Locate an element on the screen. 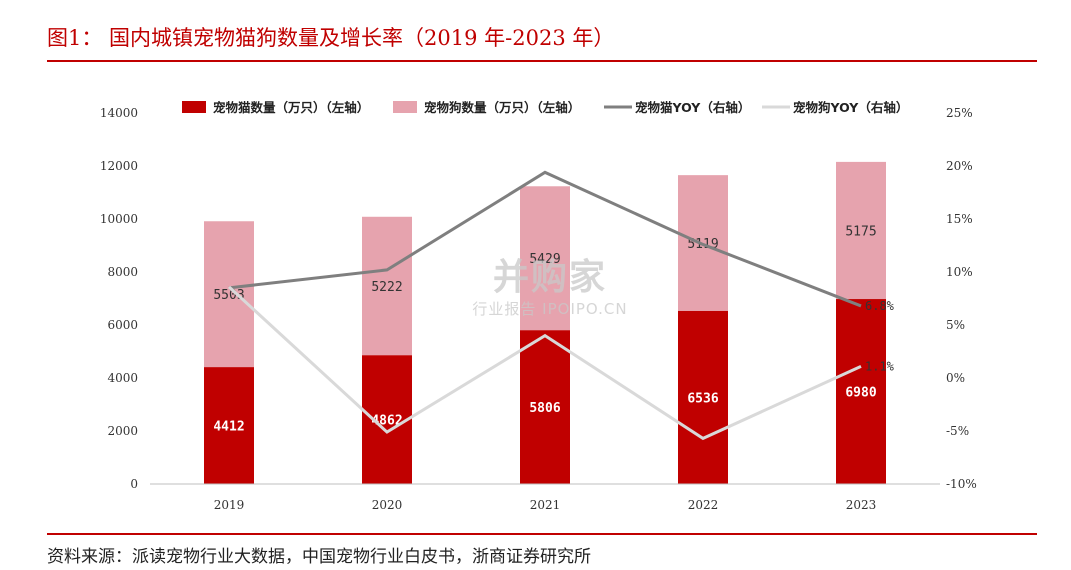  figure-title: 图1： 国内城镇宠物猫狗数量及增长率（2019 年-2023 年） is located at coordinates (331, 38).